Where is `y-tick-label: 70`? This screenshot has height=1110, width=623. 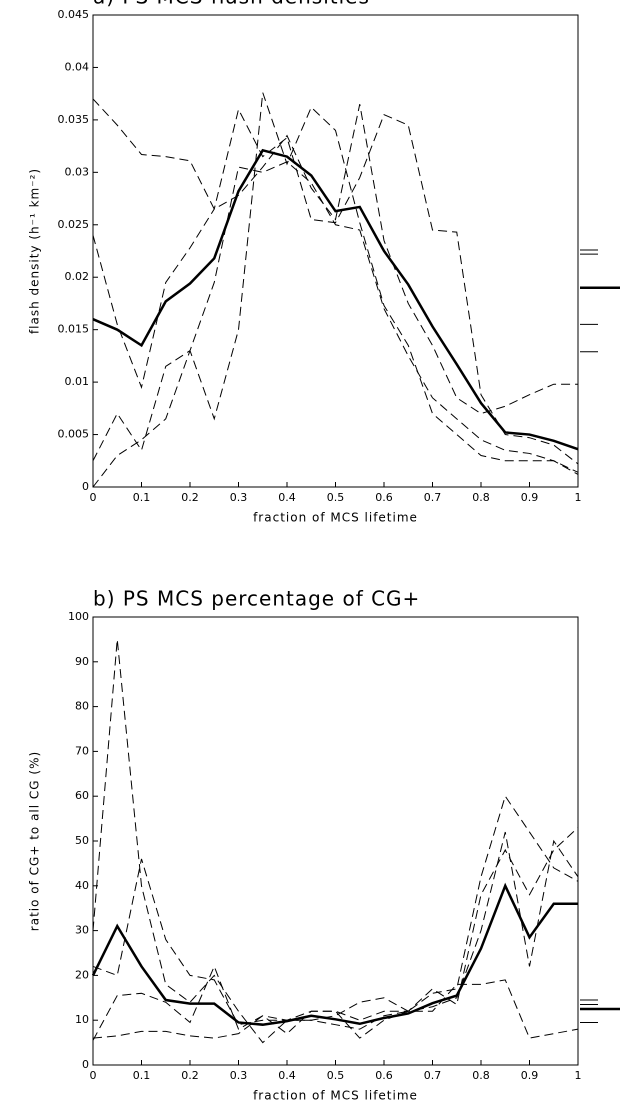 y-tick-label: 70 is located at coordinates (82, 750).